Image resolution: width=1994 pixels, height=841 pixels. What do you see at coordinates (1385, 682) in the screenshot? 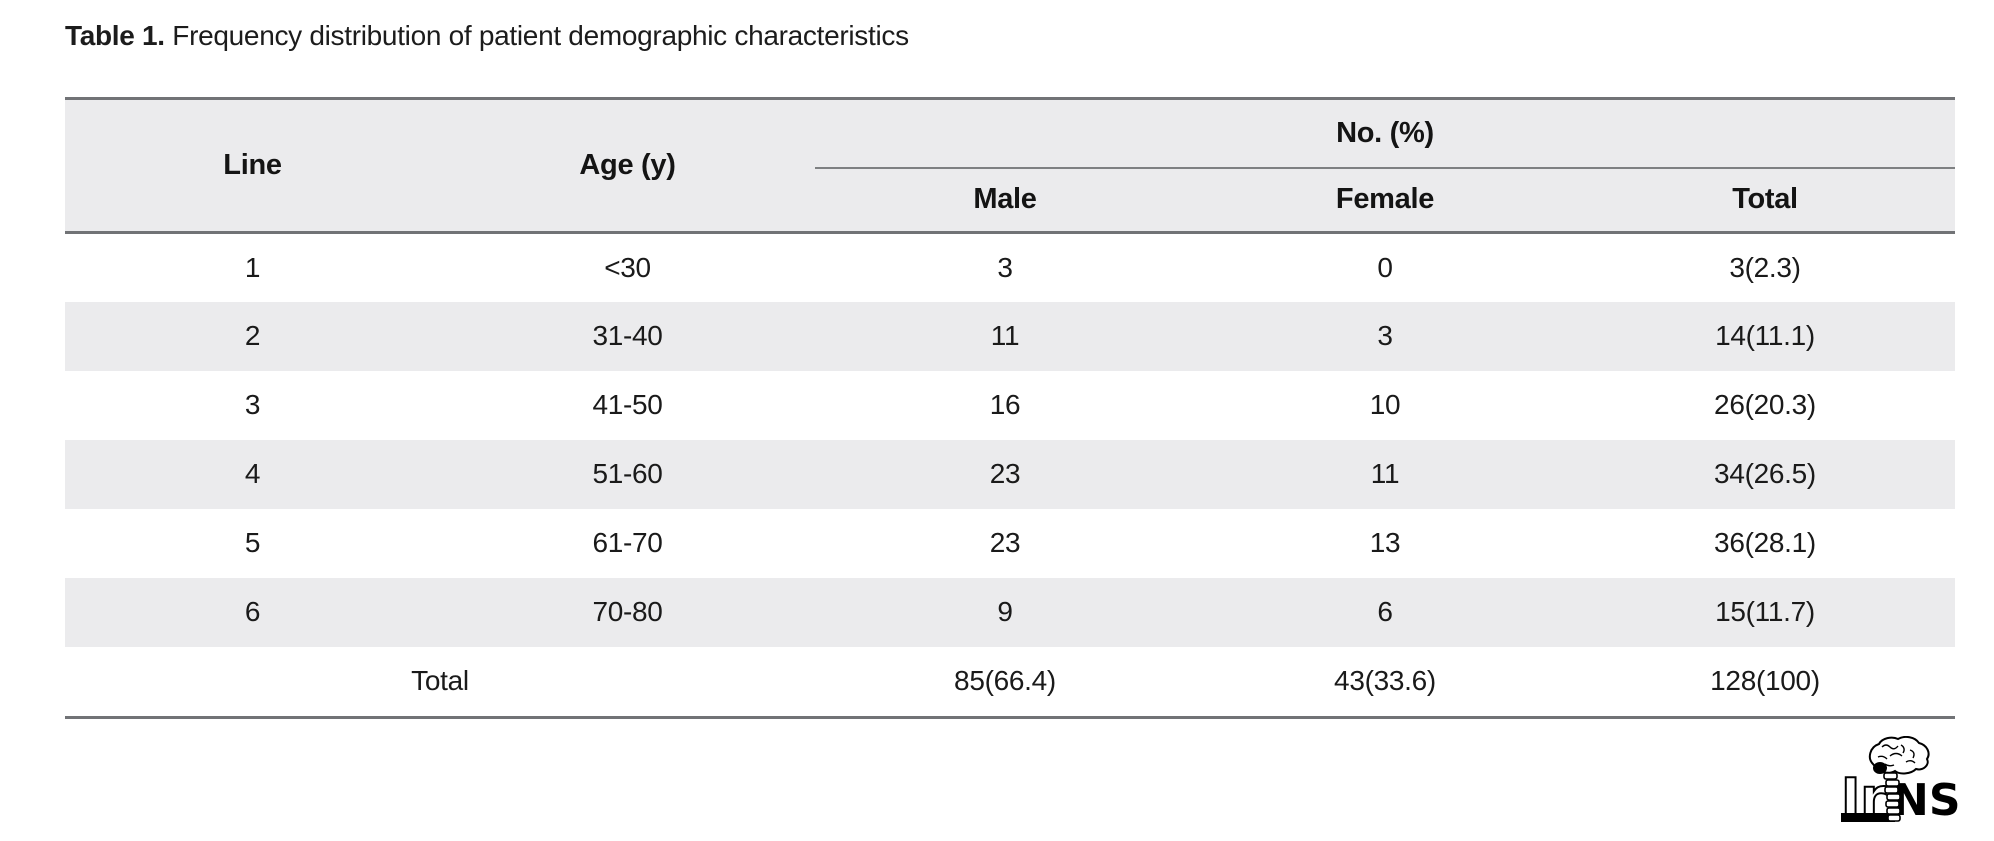
I see `total-female-cell: 43(33.6)` at bounding box center [1385, 682].